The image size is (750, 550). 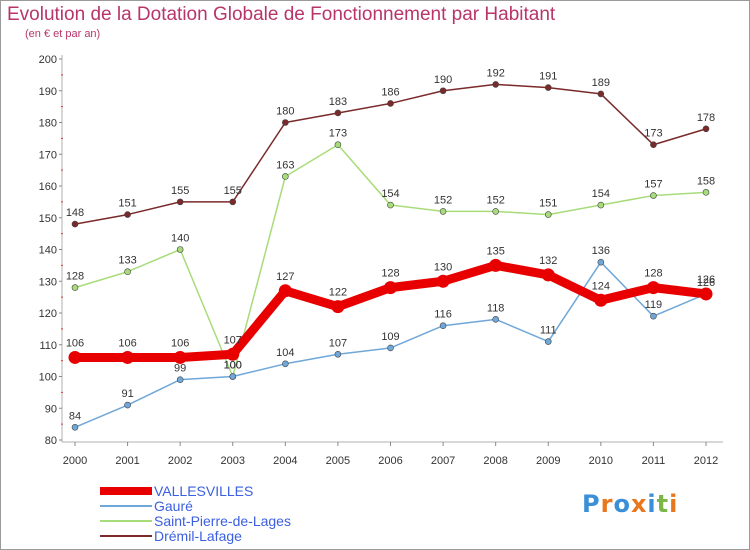 What do you see at coordinates (443, 267) in the screenshot?
I see `data-label: 130` at bounding box center [443, 267].